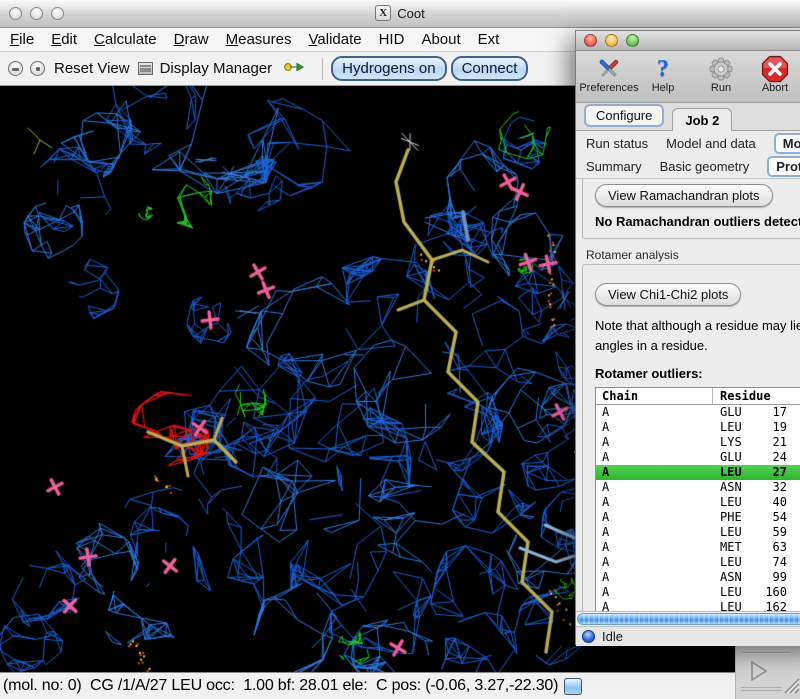  Describe the element at coordinates (663, 68) in the screenshot. I see `help-icon: ?` at that location.